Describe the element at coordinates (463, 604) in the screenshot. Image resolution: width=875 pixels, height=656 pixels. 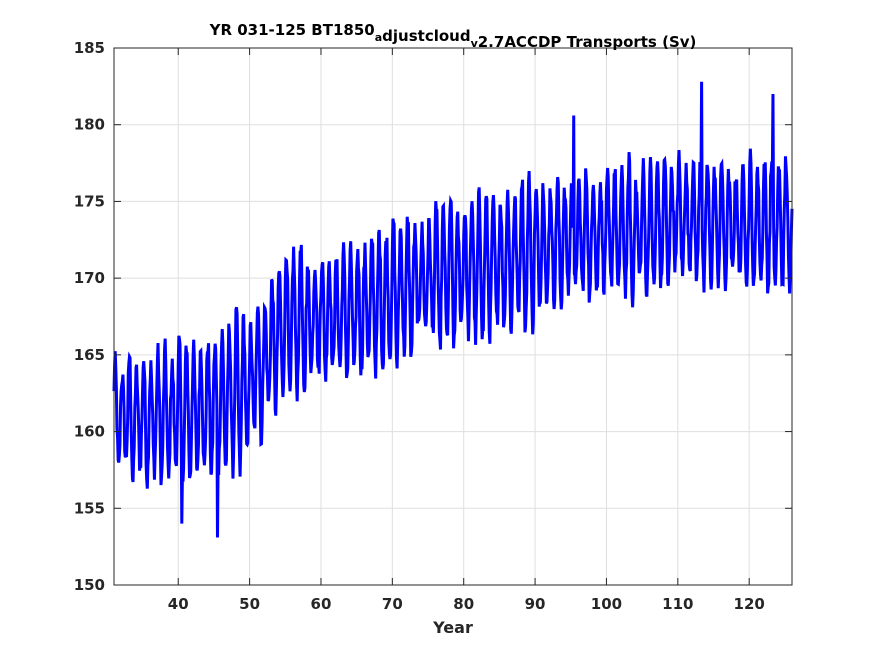
I see `x-tick-label: 80` at that location.